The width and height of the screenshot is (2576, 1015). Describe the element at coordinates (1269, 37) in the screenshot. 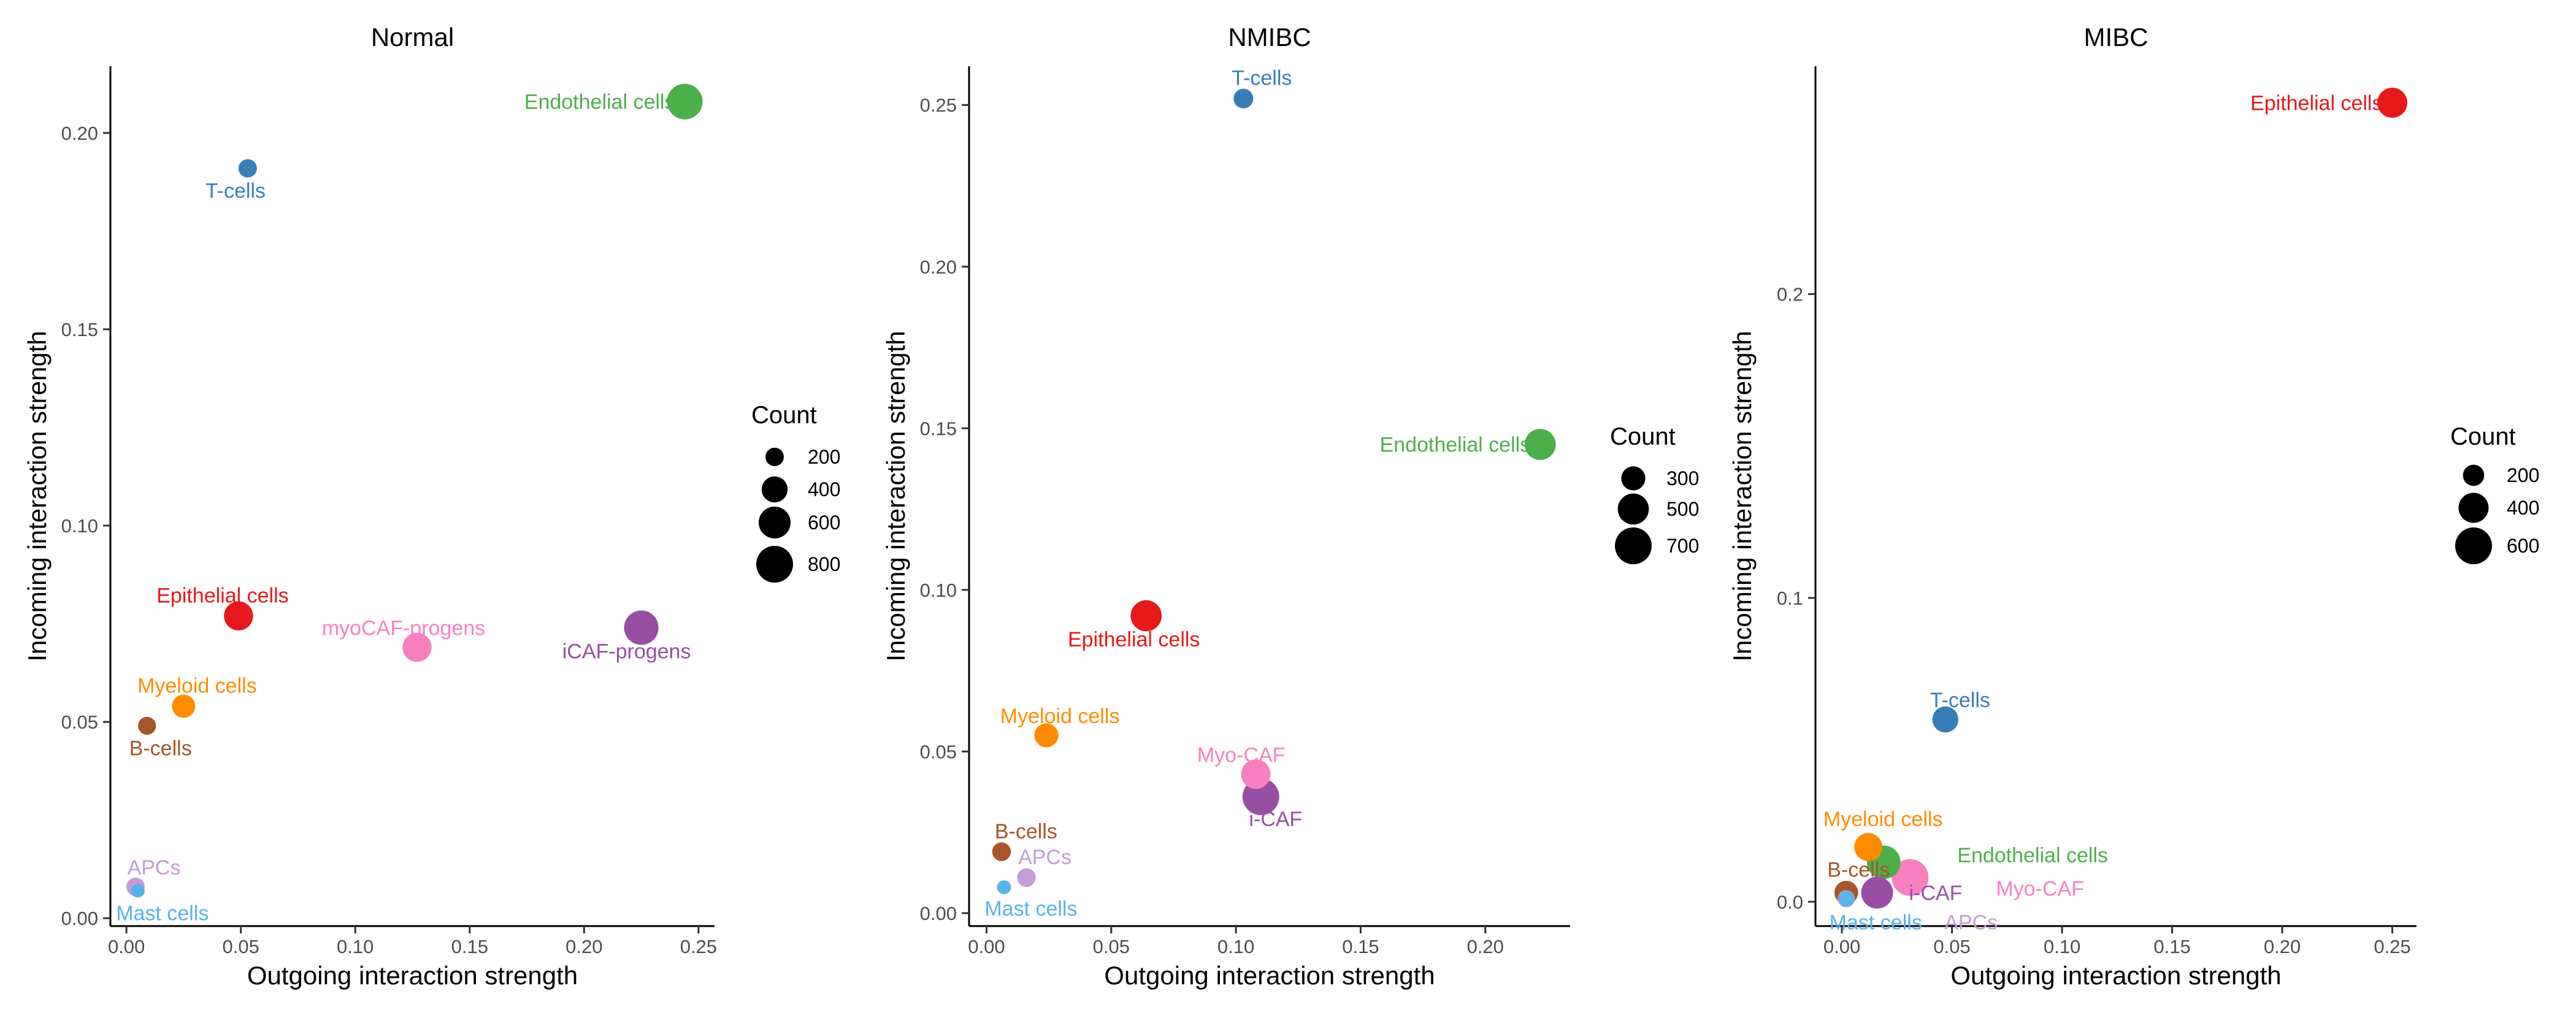

I see `panel-title: NMIBC` at that location.